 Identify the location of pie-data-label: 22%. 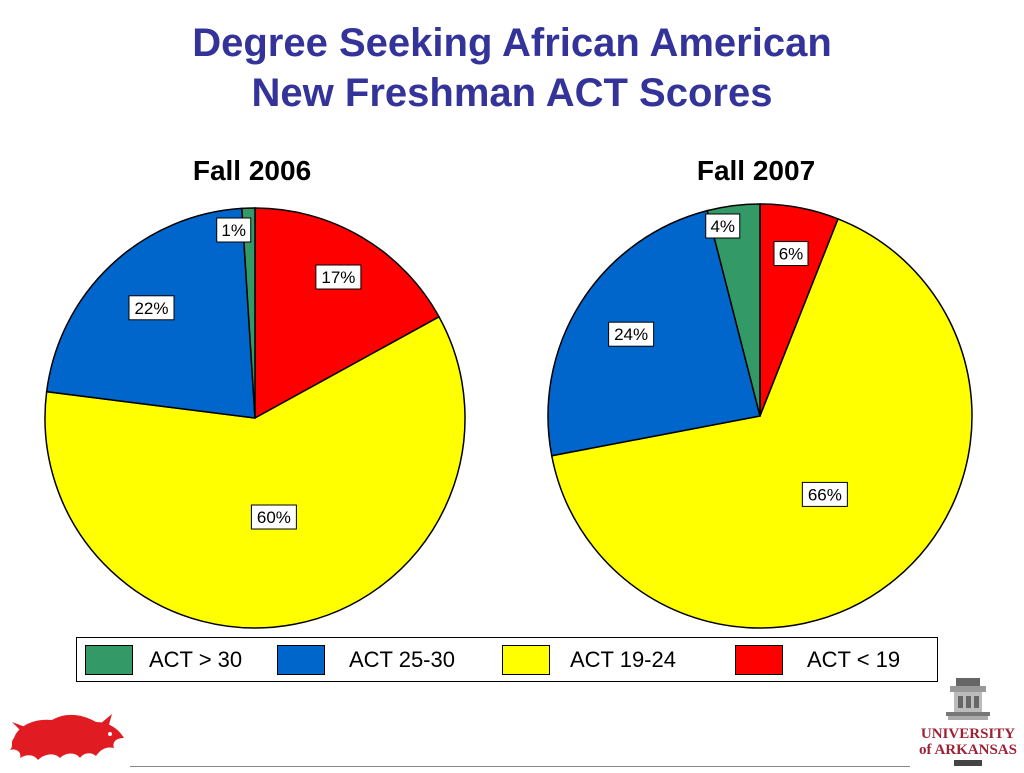
(151, 308).